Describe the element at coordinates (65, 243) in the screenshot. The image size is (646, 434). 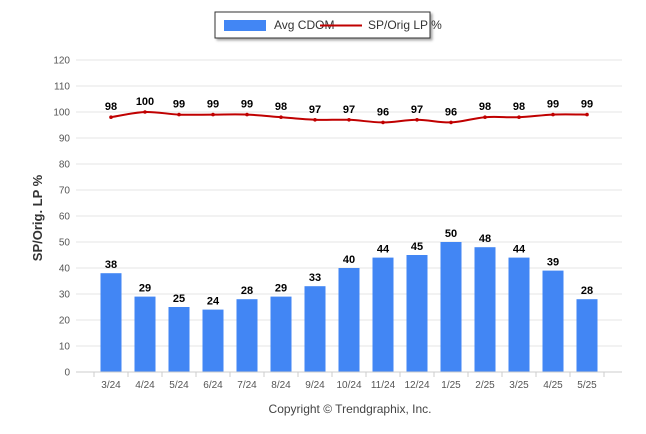
I see `y-tick-label: 50` at that location.